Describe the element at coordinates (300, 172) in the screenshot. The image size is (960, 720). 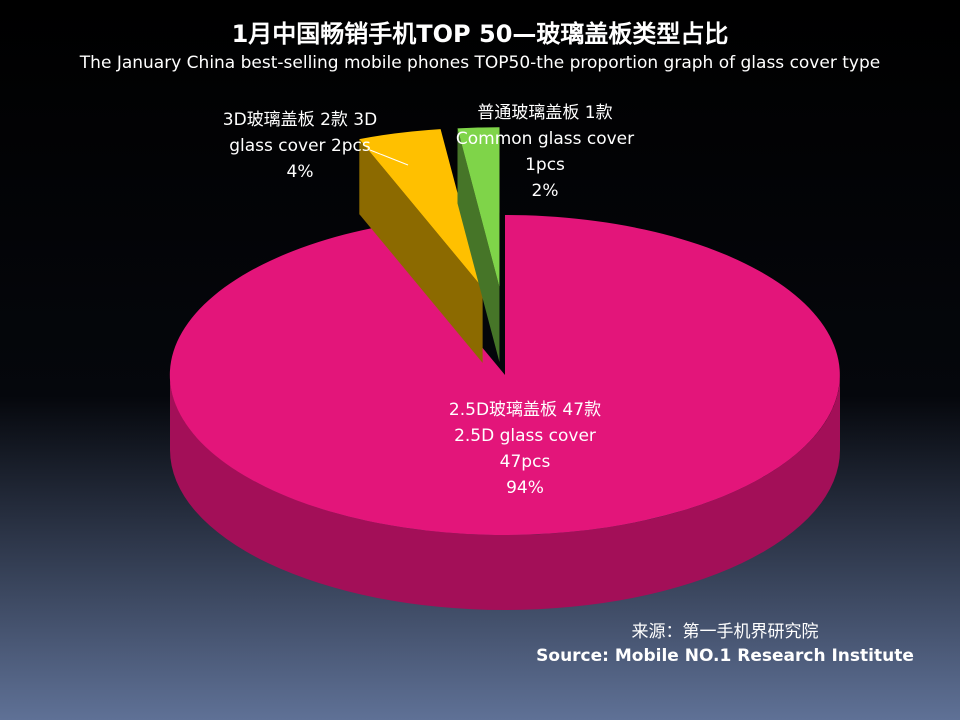
I see `value-label: 4%` at that location.